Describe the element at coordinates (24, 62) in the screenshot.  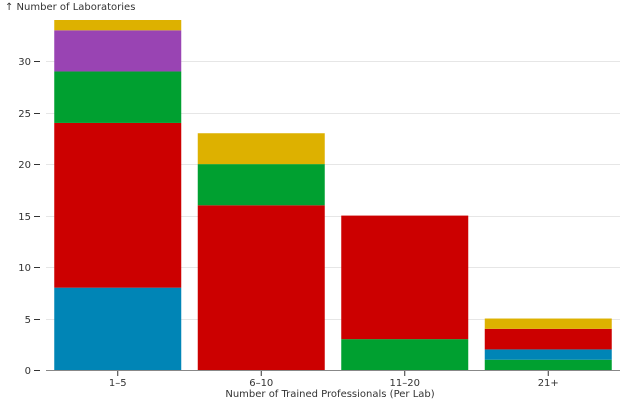
I see `y-tick-label: 30` at that location.